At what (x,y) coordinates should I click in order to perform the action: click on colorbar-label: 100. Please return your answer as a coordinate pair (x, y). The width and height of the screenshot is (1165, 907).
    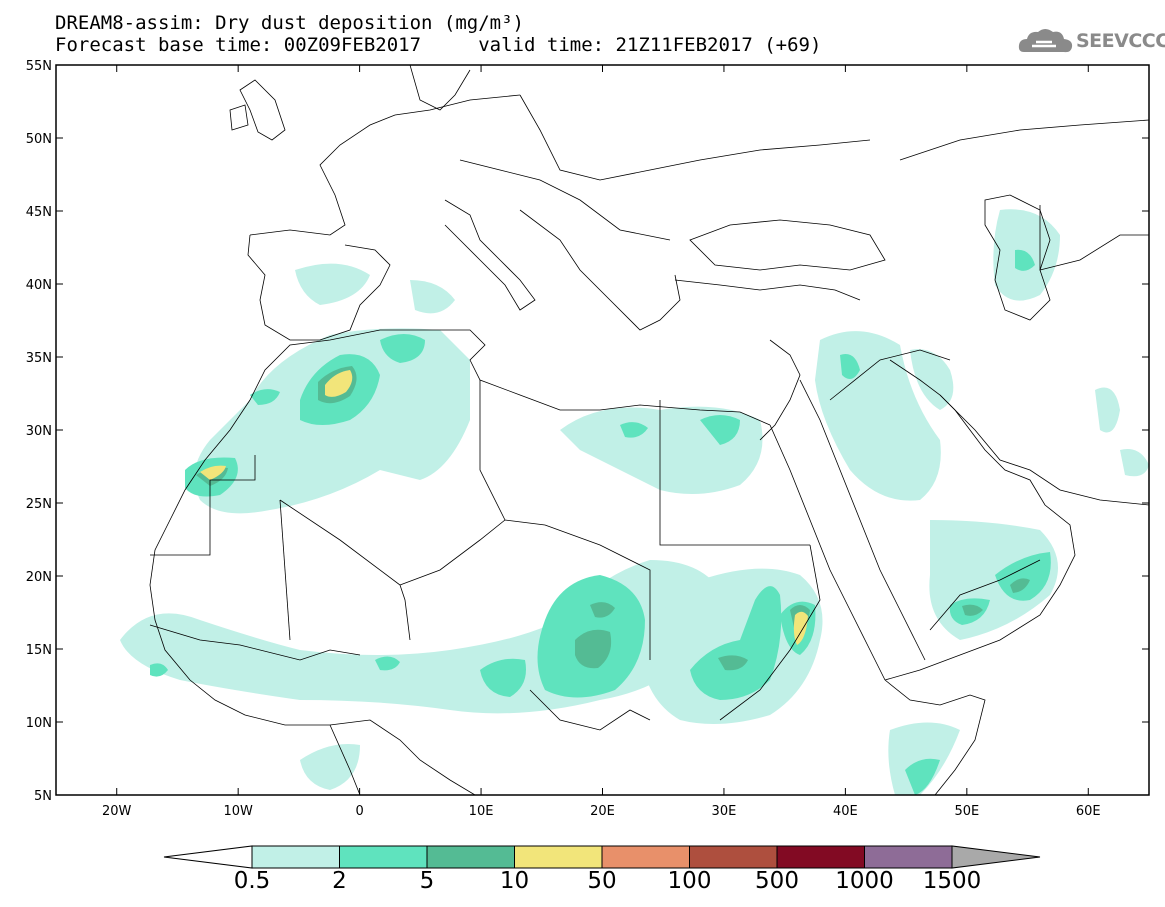
    Looking at the image, I should click on (689, 881).